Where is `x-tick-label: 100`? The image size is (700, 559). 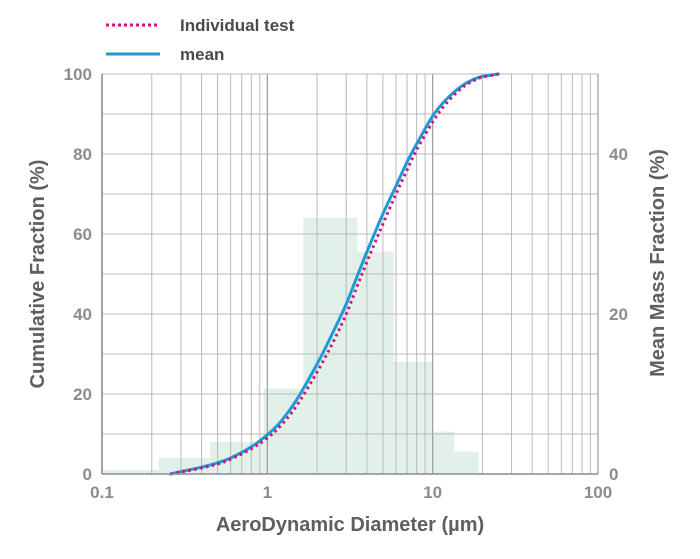
x-tick-label: 100 is located at coordinates (598, 492).